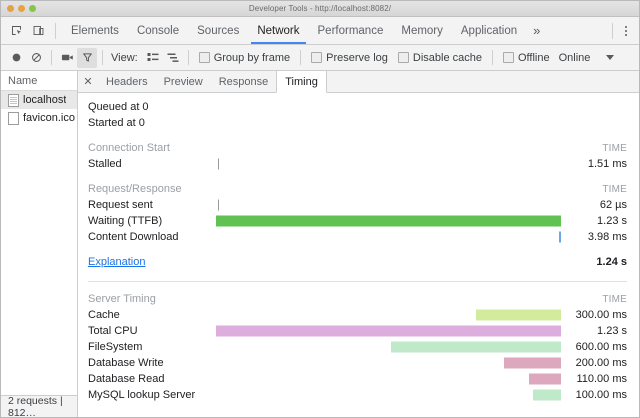 The image size is (640, 418). Describe the element at coordinates (39, 100) in the screenshot. I see `request-row-localhost: localhost` at that location.